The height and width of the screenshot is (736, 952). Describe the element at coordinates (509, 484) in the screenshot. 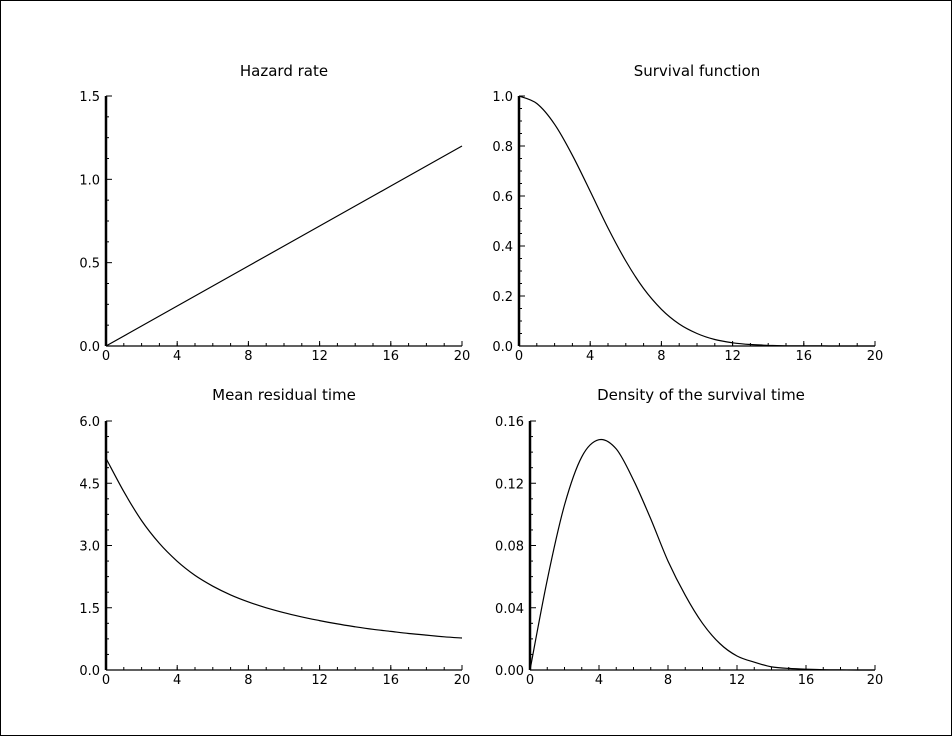

I see `y-tick-label: 0.12` at that location.